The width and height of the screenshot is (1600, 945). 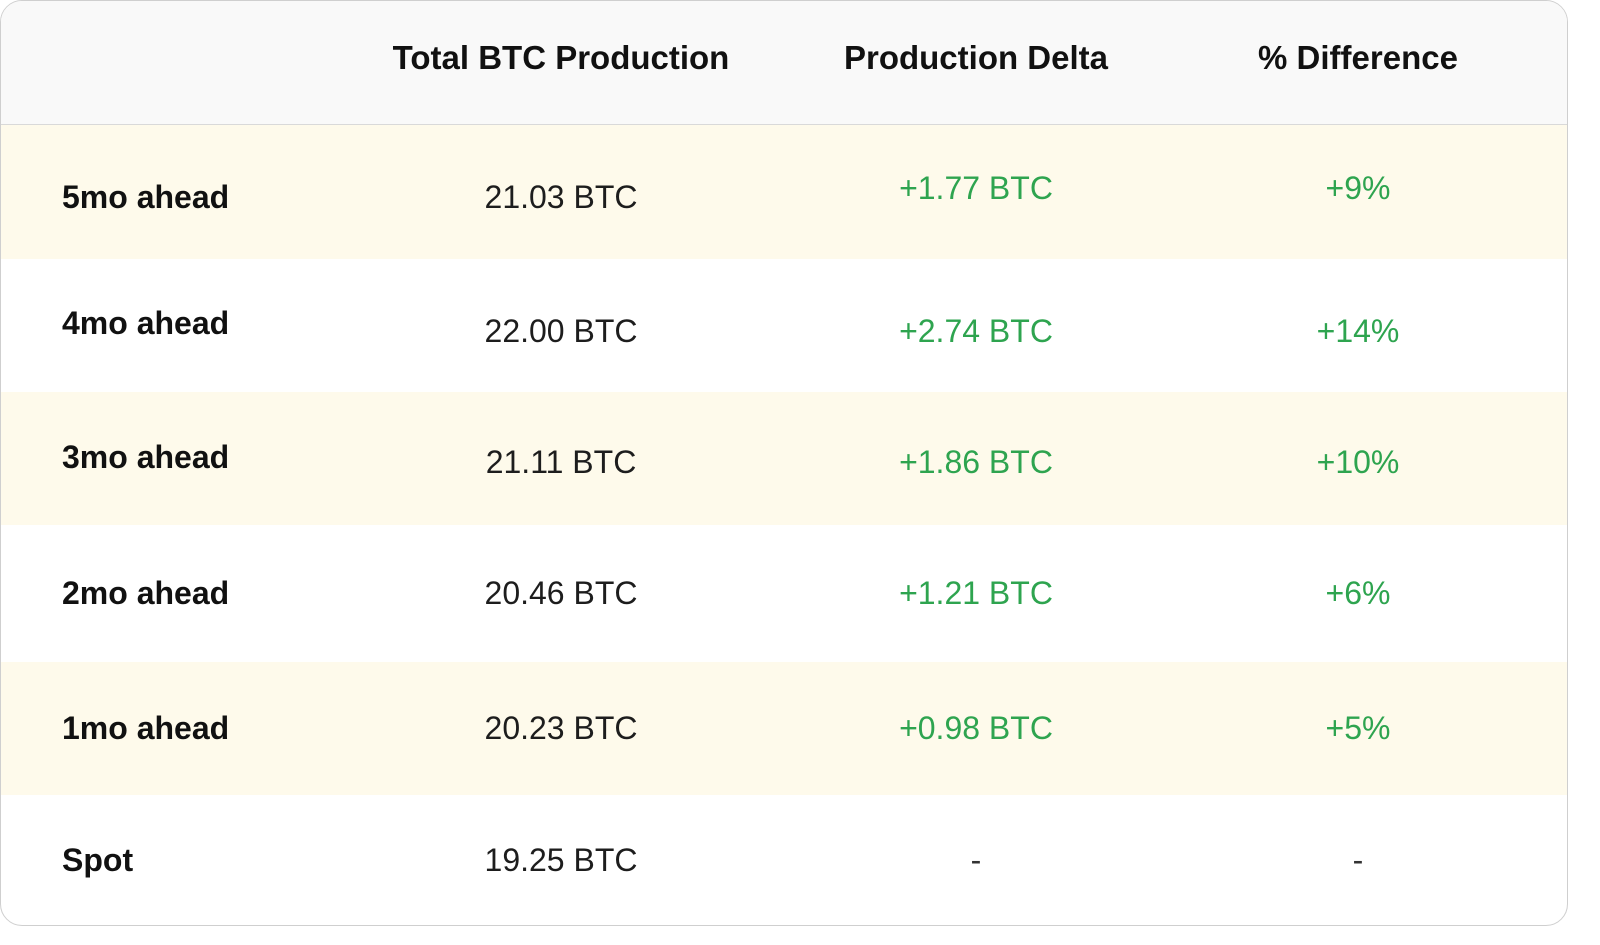 I want to click on row-label: 5mo ahead, so click(x=146, y=196).